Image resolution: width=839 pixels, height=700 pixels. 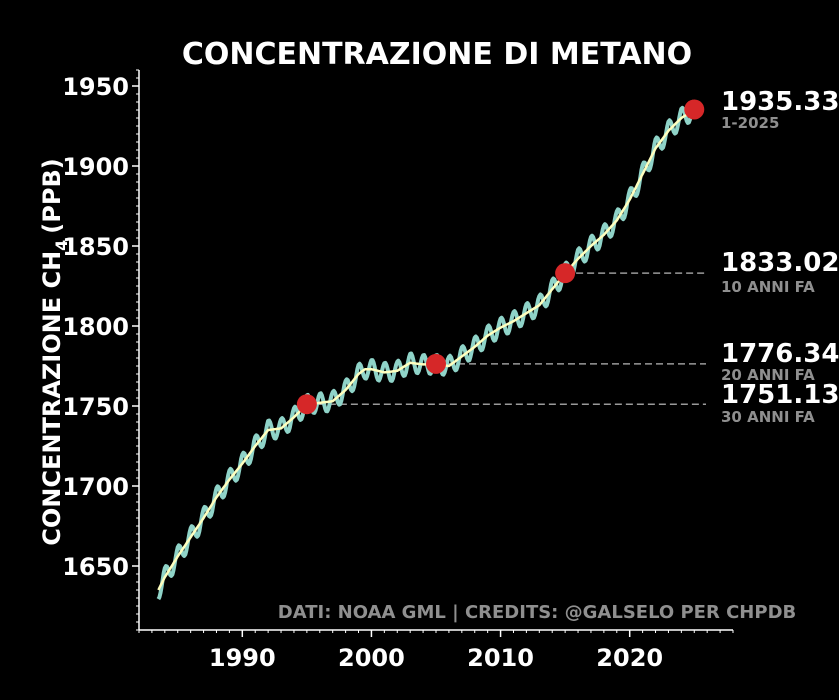 What do you see at coordinates (95, 87) in the screenshot?
I see `y-tick-label: 1950` at bounding box center [95, 87].